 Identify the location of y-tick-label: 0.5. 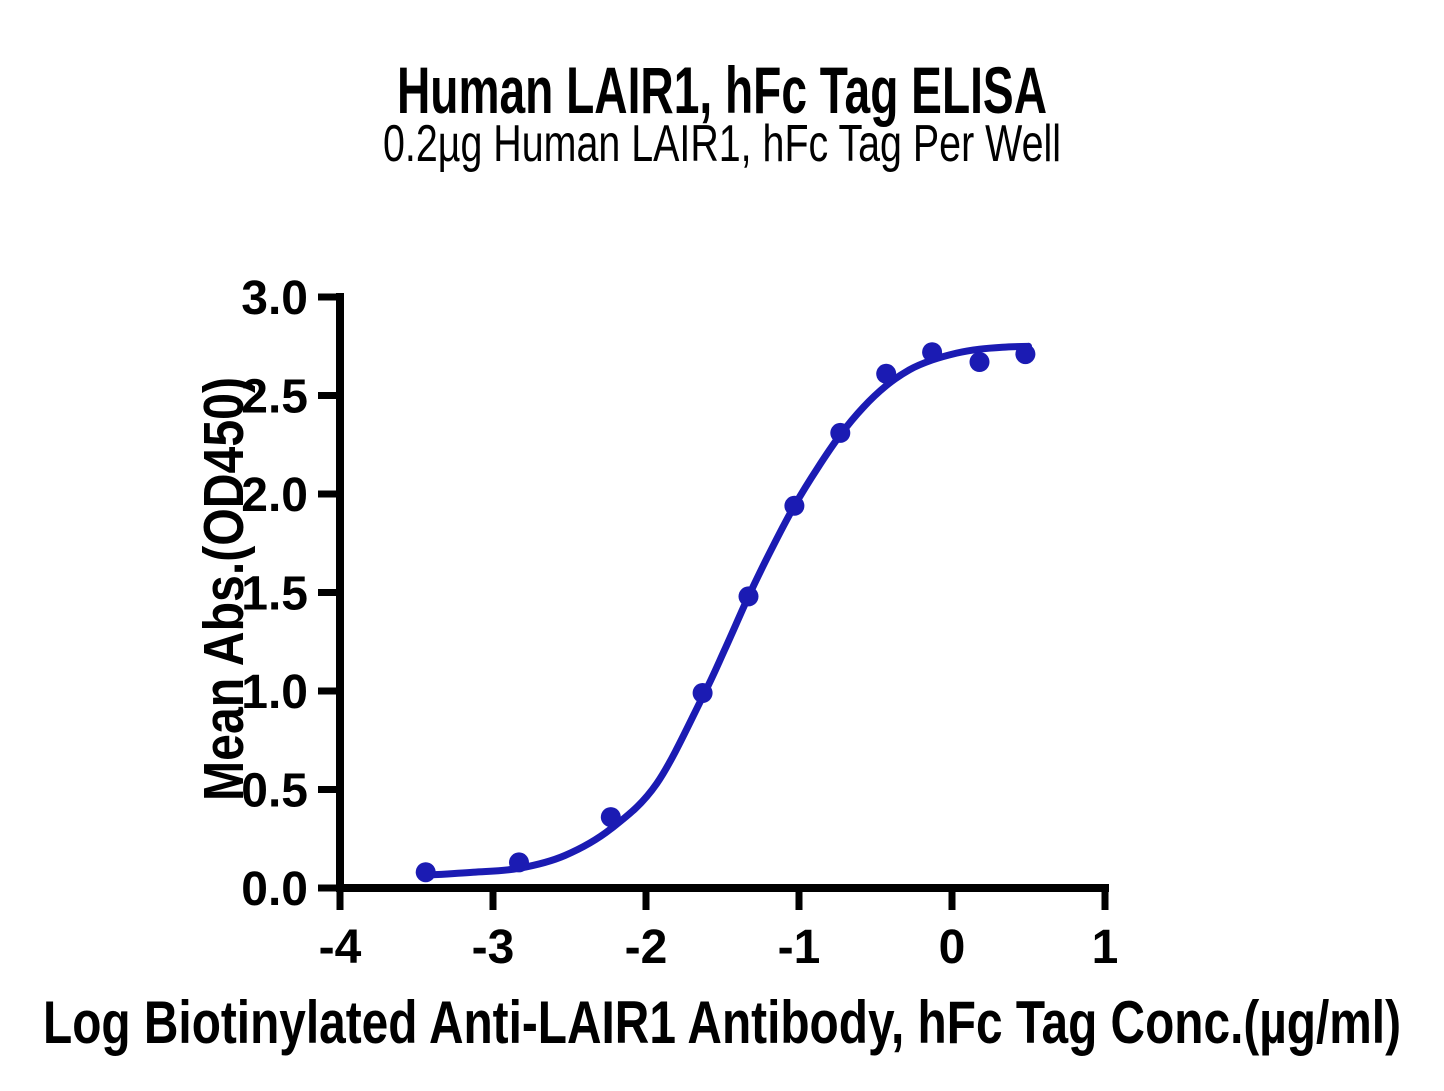
(274, 791).